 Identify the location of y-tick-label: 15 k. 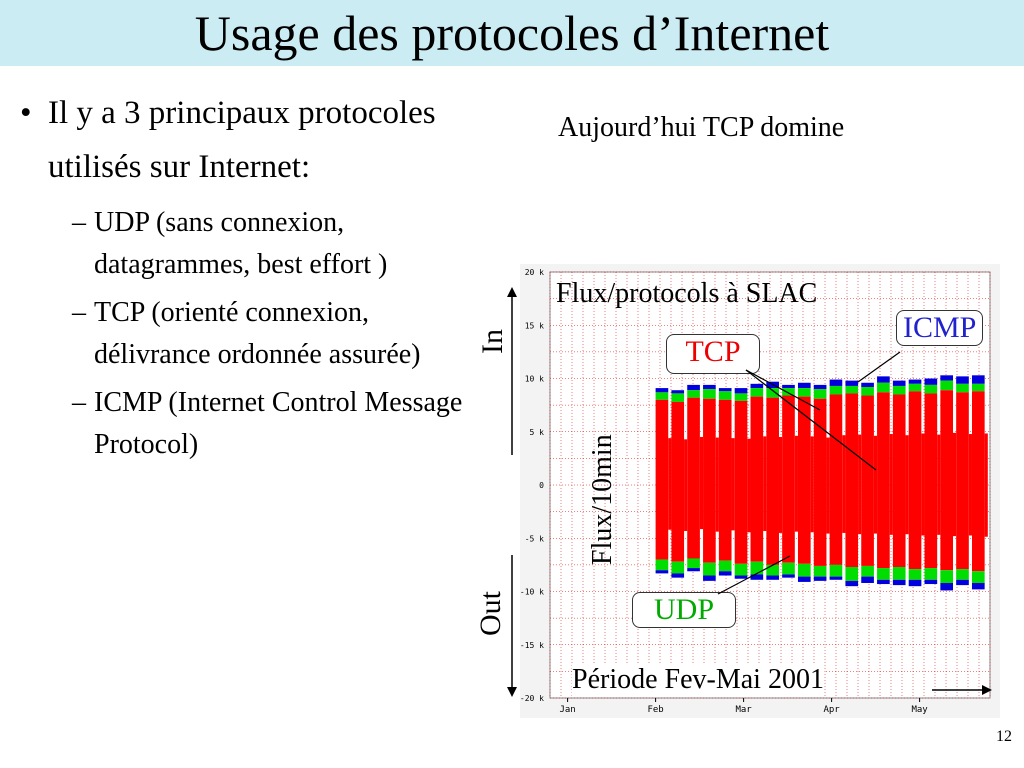
(534, 325).